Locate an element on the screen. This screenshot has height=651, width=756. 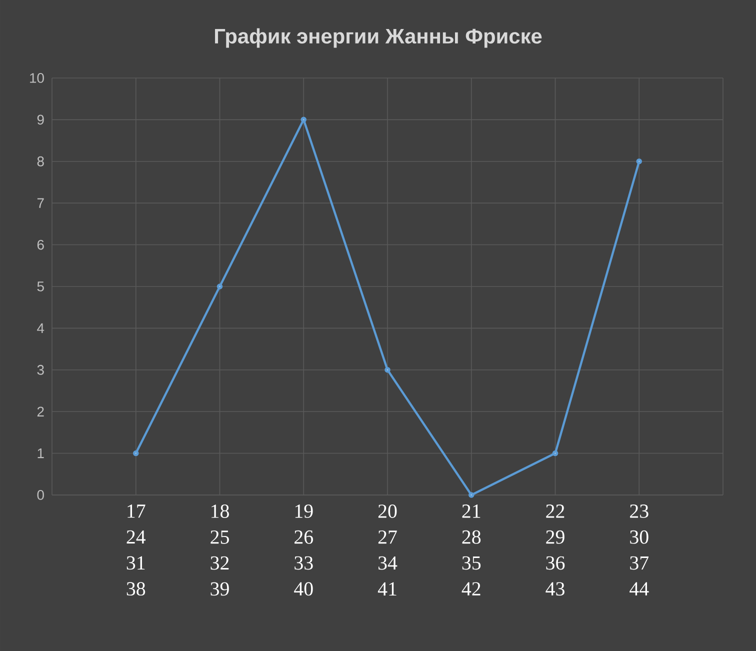
y-tick-label: 4 is located at coordinates (40, 328).